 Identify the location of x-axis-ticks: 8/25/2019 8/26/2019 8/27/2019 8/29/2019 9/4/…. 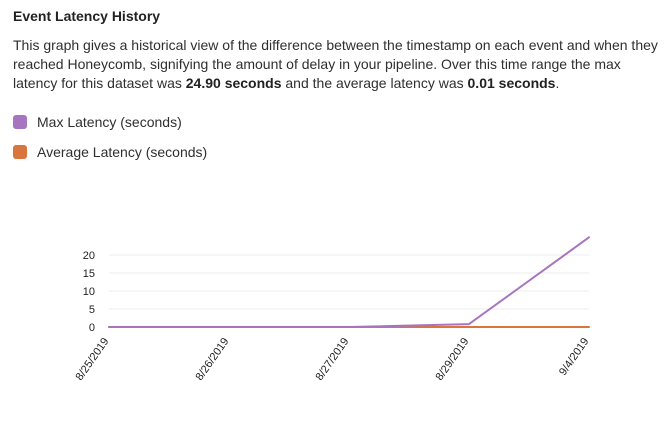
(333, 359).